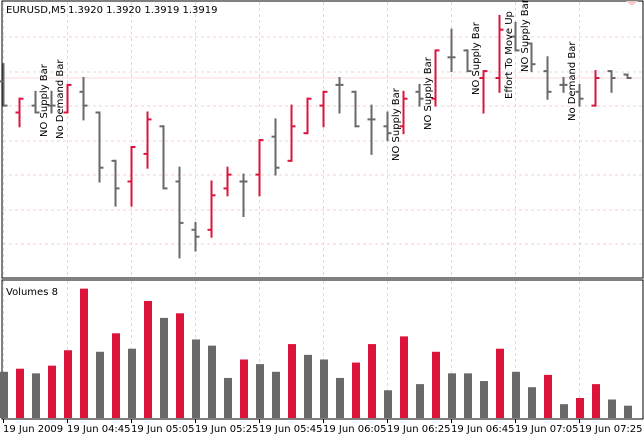  I want to click on annotation-label: Effort To Move Up, so click(509, 55).